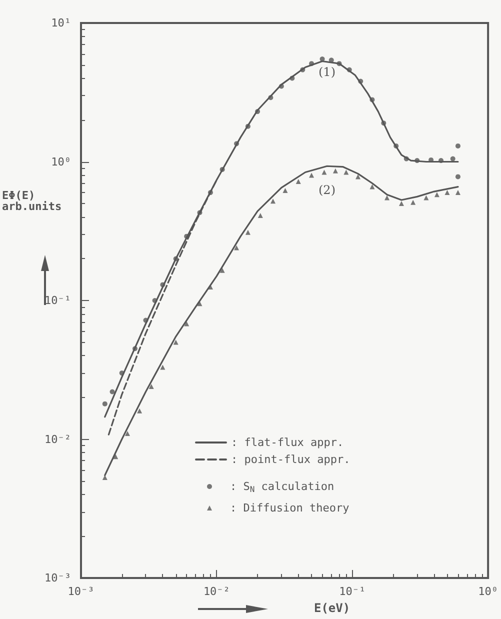  What do you see at coordinates (57, 439) in the screenshot?
I see `y-tick-label: 10⁻²` at bounding box center [57, 439].